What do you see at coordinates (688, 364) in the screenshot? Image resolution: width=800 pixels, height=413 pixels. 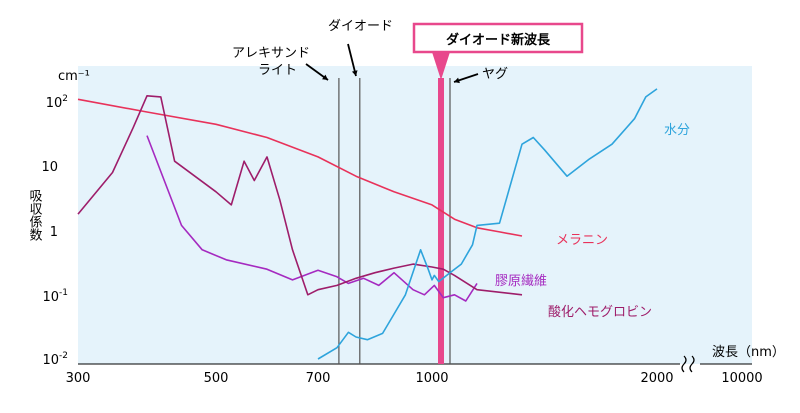 I see `axis-break-icon` at bounding box center [688, 364].